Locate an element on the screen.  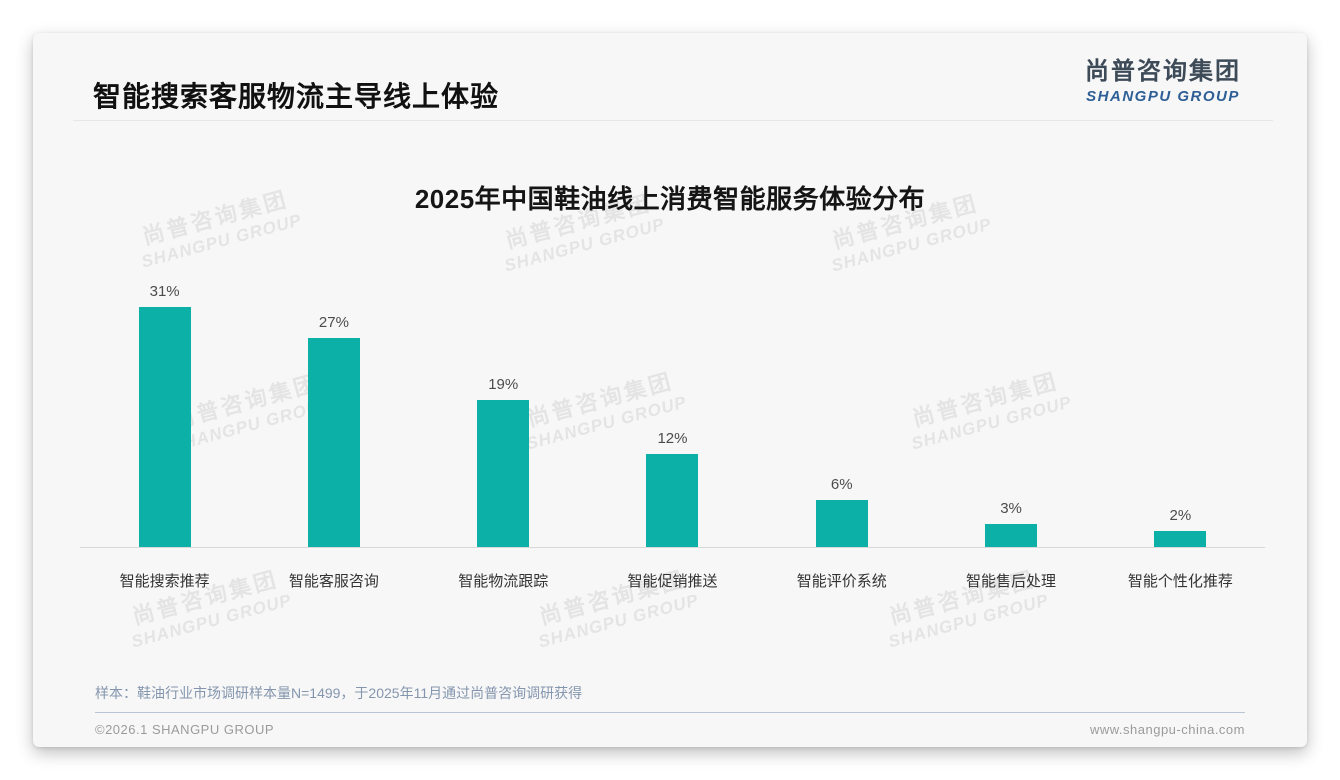
bar-group: 6% is located at coordinates (841, 511).